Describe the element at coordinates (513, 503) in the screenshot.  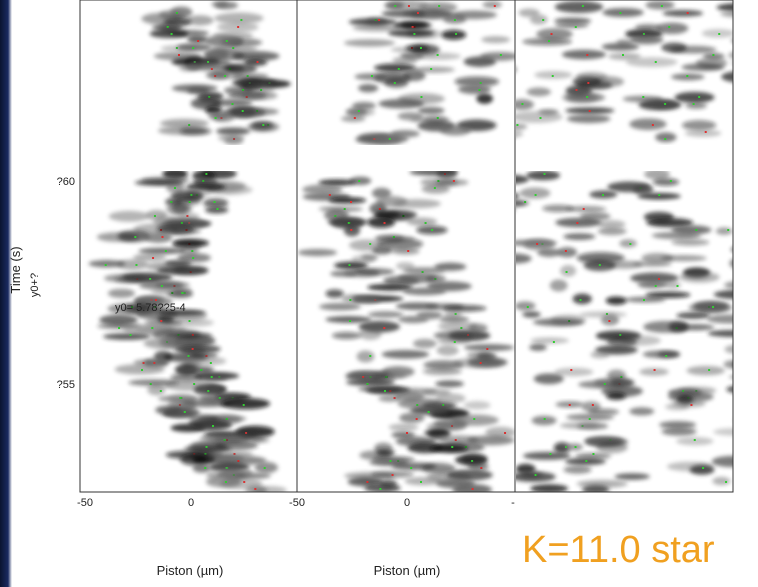
I see `x-tick-label: -` at that location.